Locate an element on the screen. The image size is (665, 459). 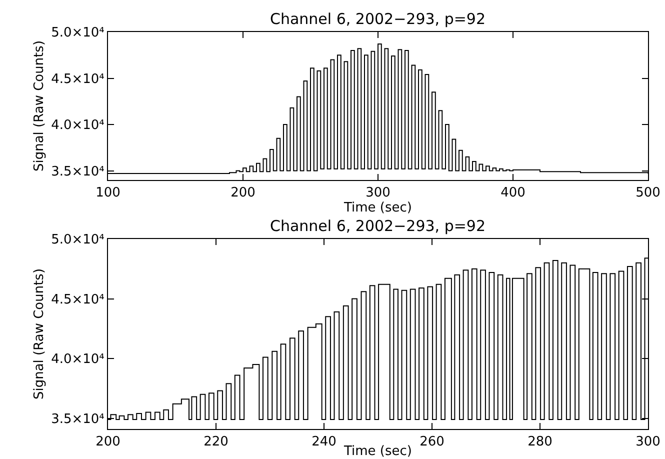
x-tick-label: 280 is located at coordinates (540, 442).